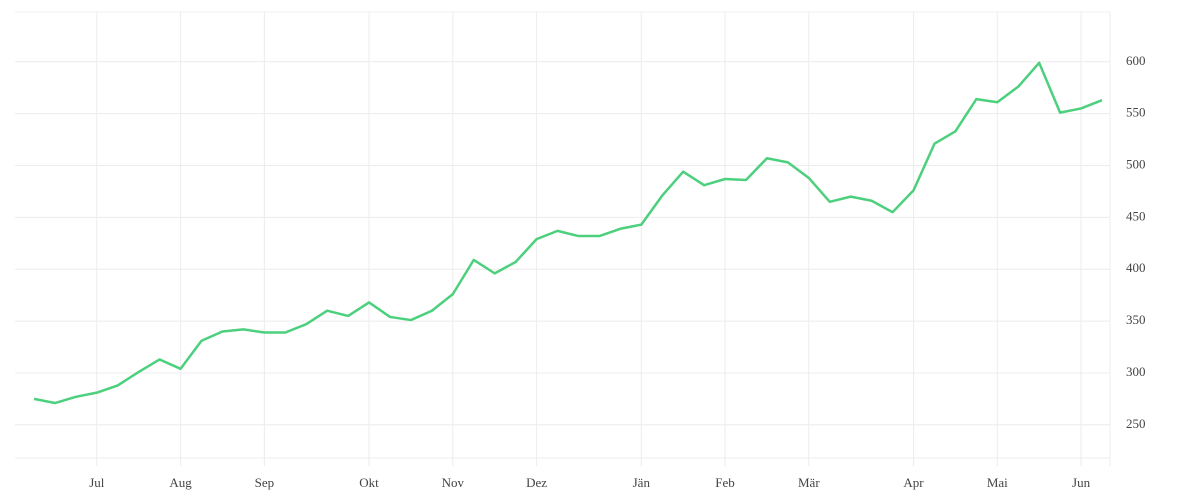 The width and height of the screenshot is (1200, 500). I want to click on x-tick-label: Aug, so click(180, 482).